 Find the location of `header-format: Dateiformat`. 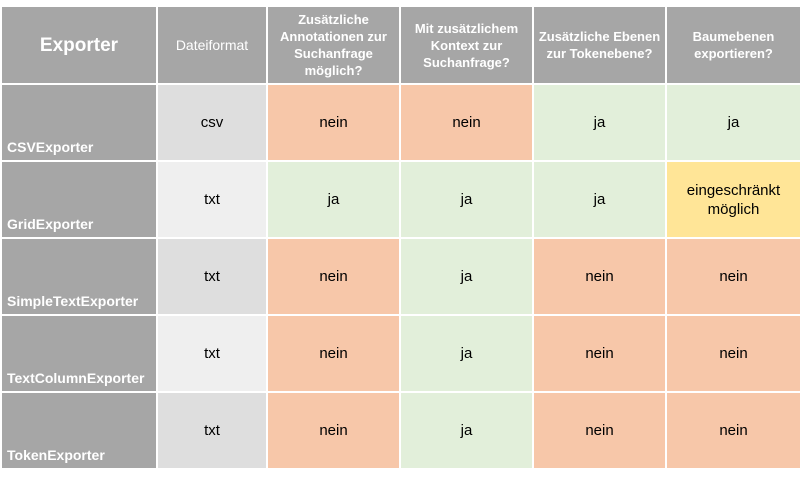

header-format: Dateiformat is located at coordinates (212, 45).